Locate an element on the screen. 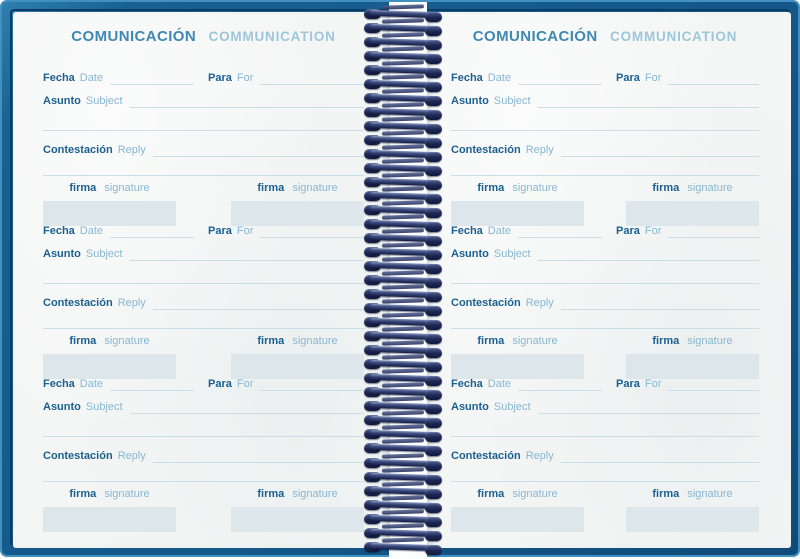 This screenshot has height=559, width=800. contestacion-row: Contestación Reply is located at coordinates (203, 149).